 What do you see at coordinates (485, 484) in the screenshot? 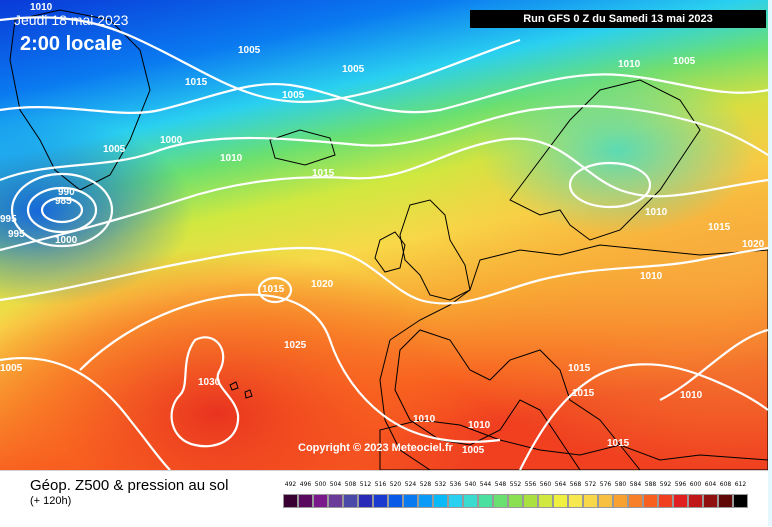
I see `legend-label: 544` at bounding box center [485, 484].